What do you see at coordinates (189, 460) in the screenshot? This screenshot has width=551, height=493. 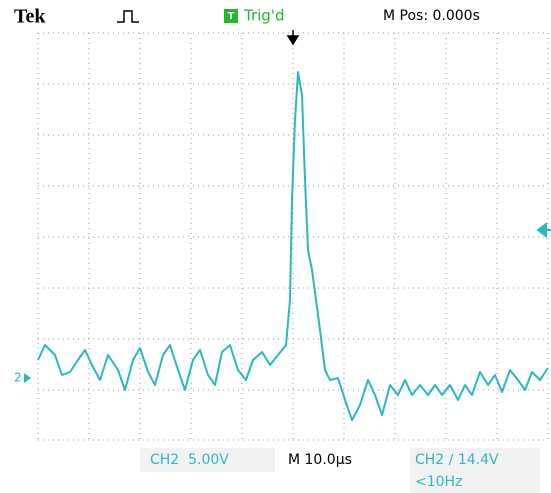 I see `channel-scale: CH2 5.00V` at bounding box center [189, 460].